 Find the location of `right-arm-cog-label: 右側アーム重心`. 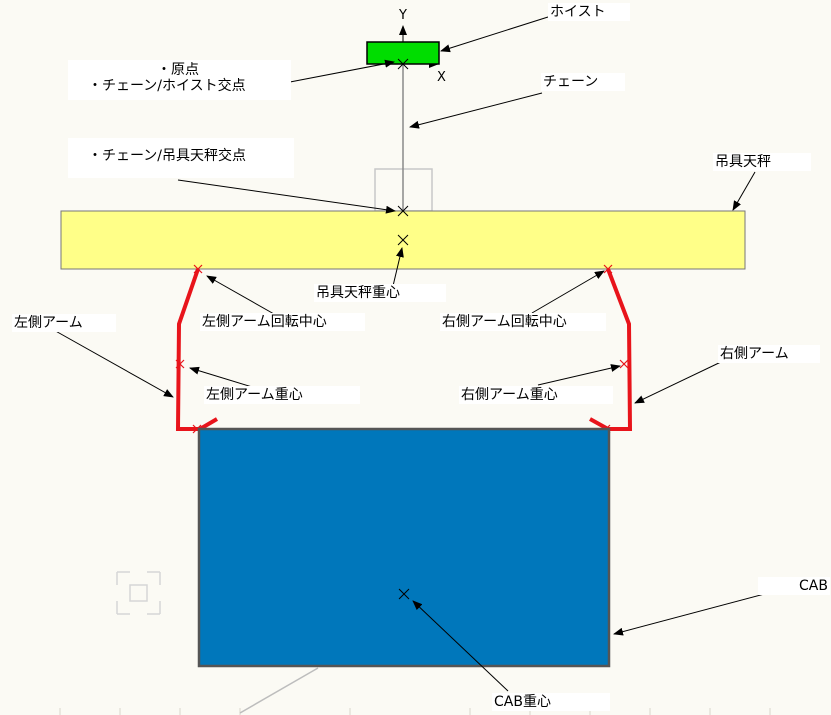

right-arm-cog-label: 右側アーム重心 is located at coordinates (536, 395).